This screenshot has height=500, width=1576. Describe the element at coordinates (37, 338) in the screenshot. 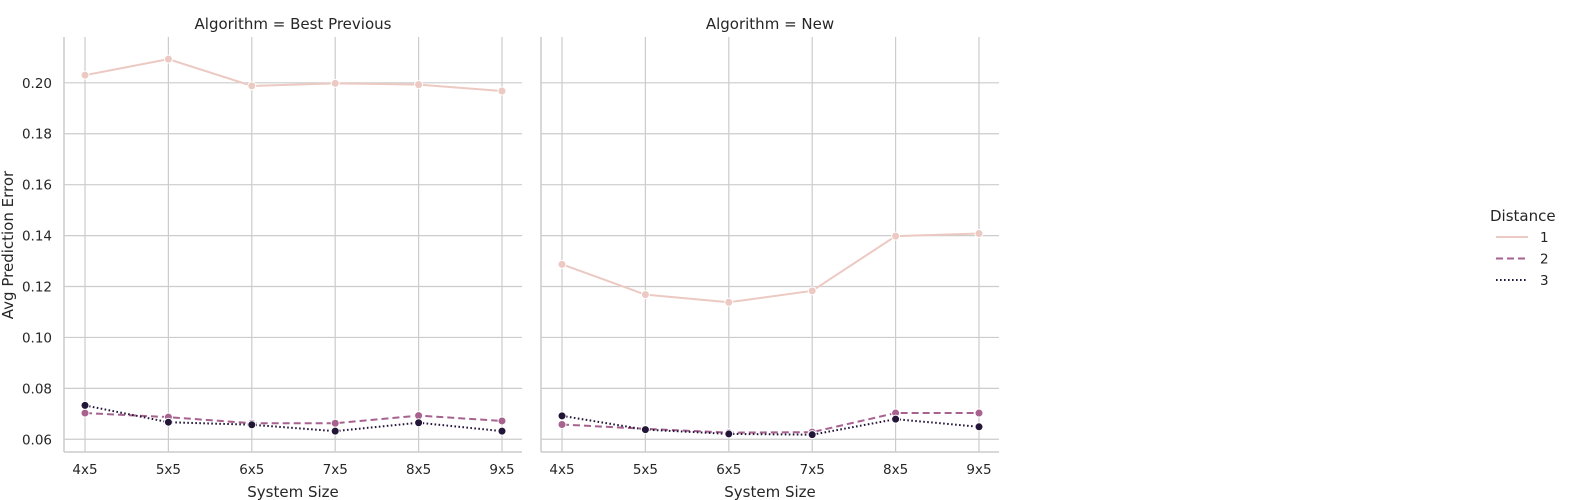

I see `y-tick-label: 0.10` at that location.